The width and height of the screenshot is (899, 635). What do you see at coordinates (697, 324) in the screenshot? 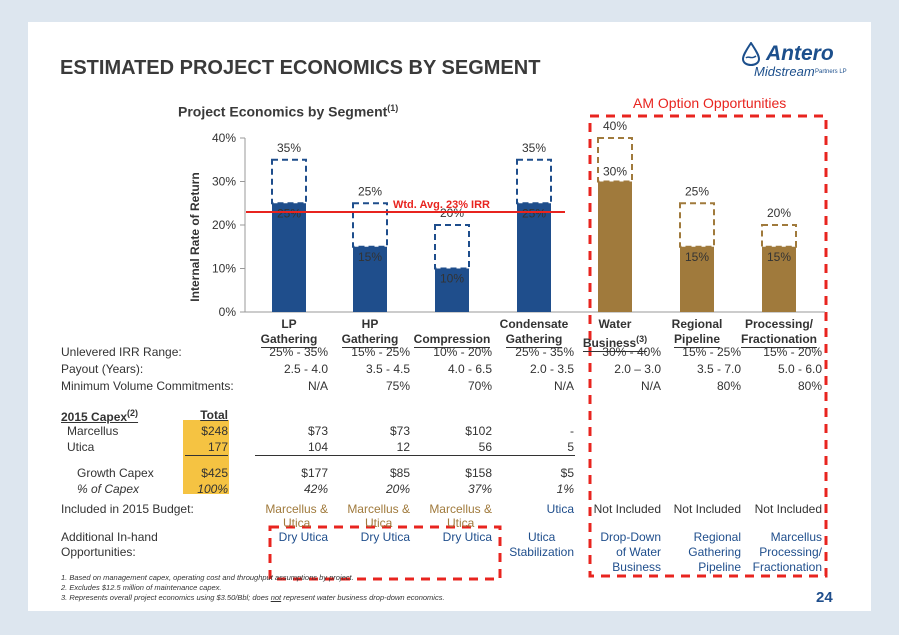
I see `category-label-line: Regional` at bounding box center [697, 324].